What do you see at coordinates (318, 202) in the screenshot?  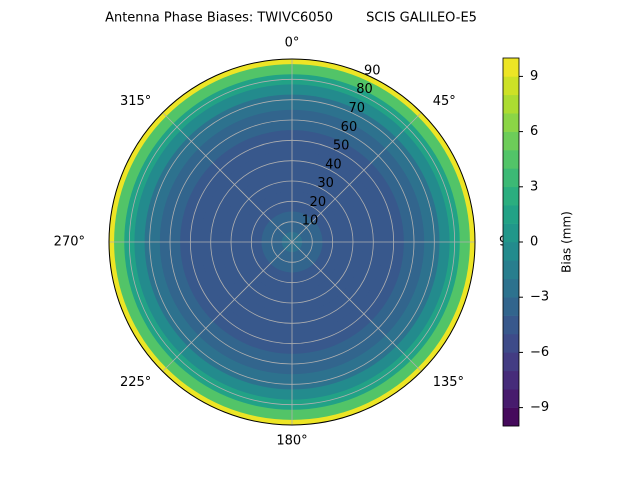 I see `r-tick-label: 20` at bounding box center [318, 202].